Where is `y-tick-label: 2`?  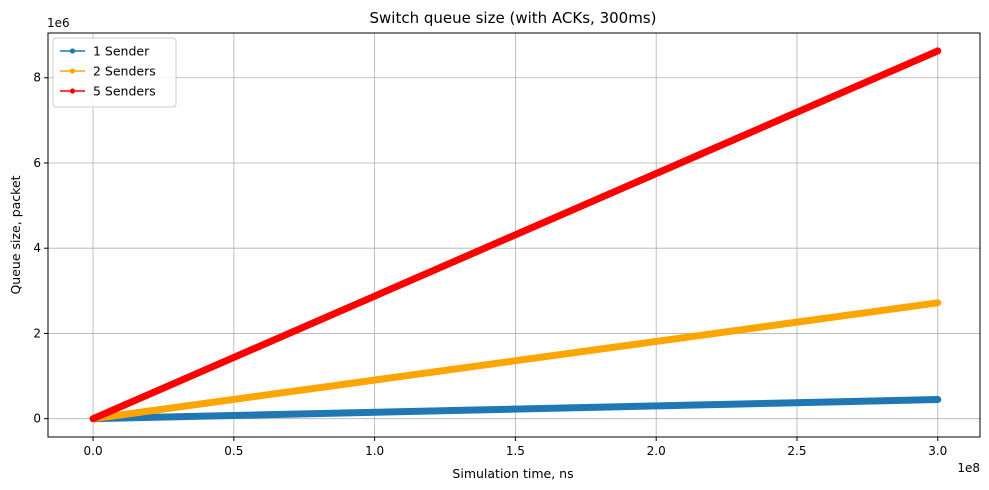 y-tick-label: 2 is located at coordinates (37, 333).